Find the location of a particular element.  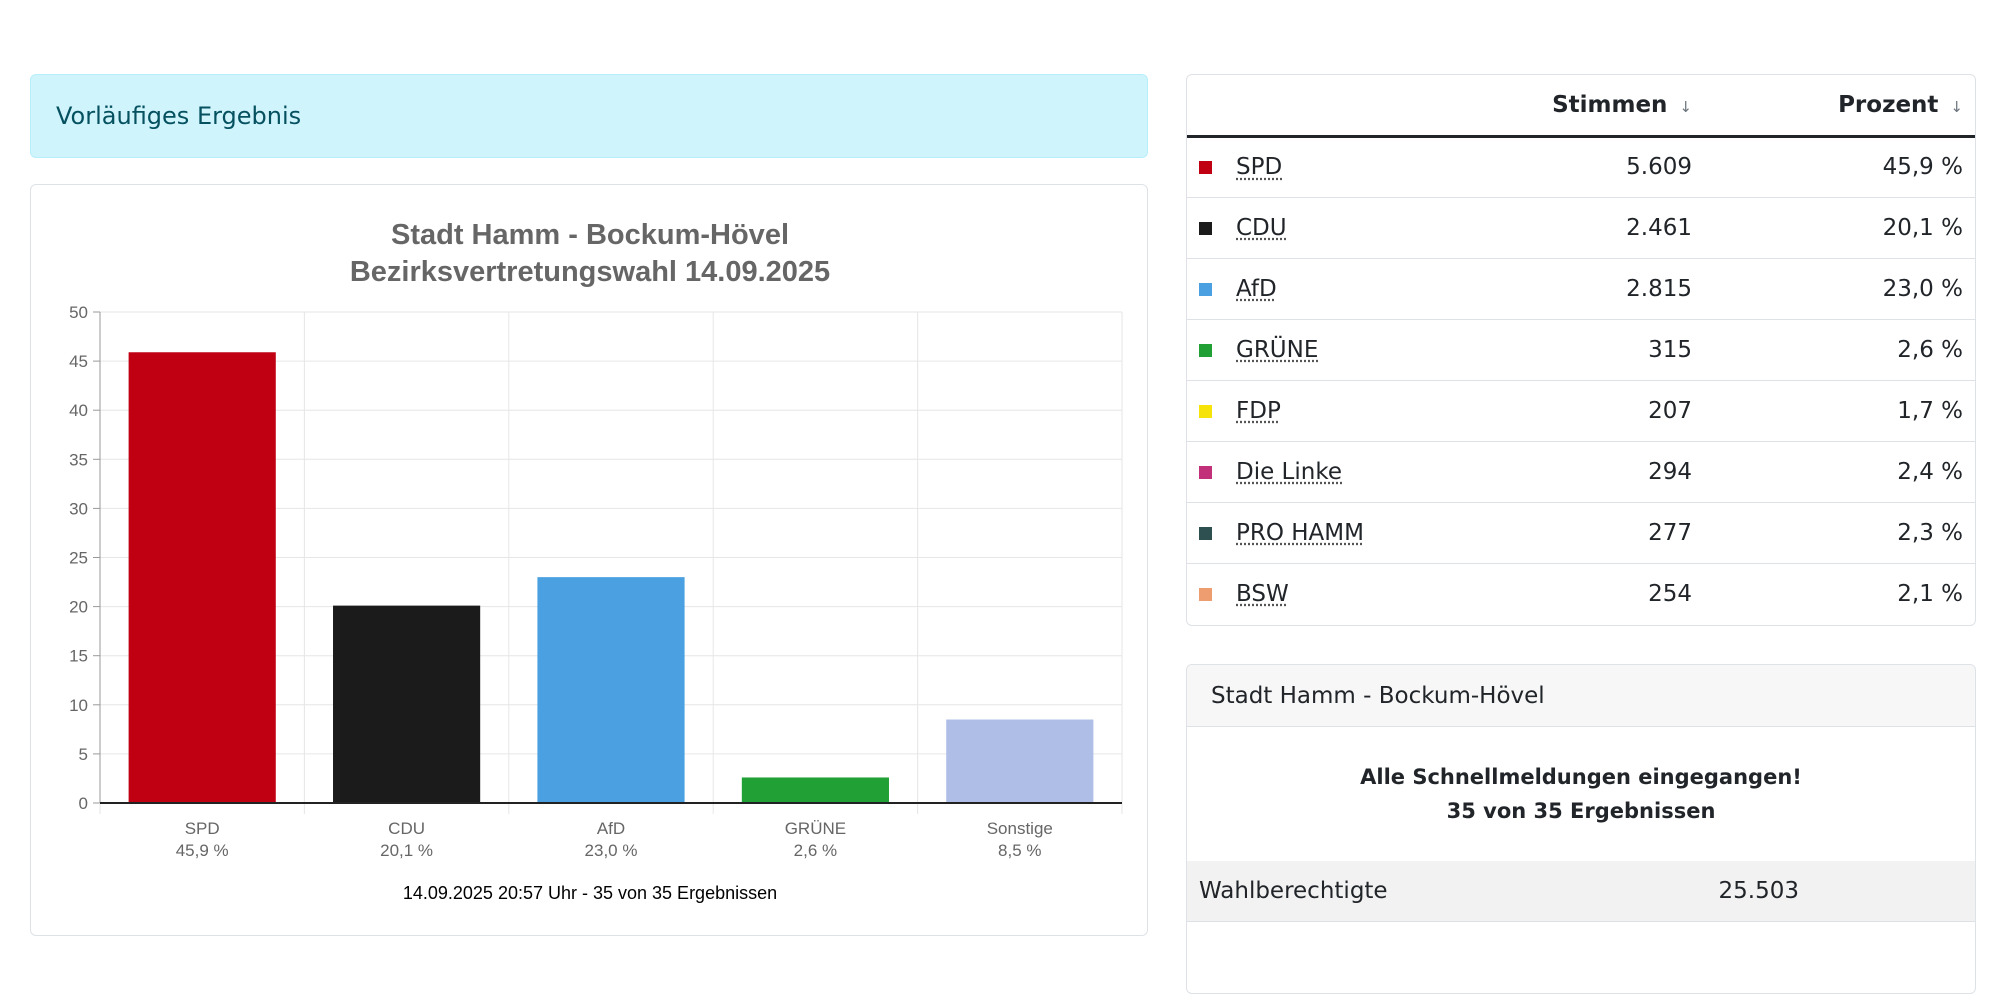

y-tick-label: 45 is located at coordinates (78, 361).